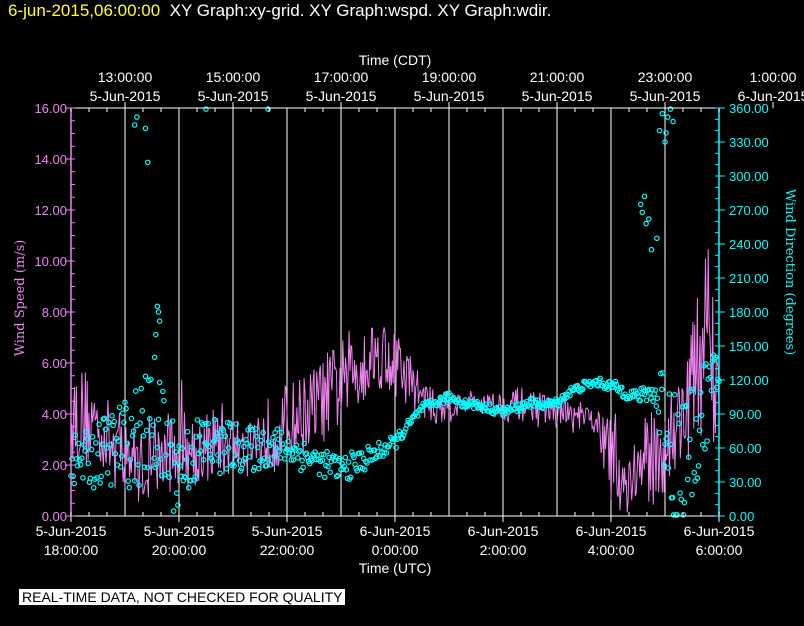 This screenshot has height=626, width=804. I want to click on quality-disclaimer: REAL-TIME DATA, NOT CHECKED FOR QUALITY, so click(182, 597).